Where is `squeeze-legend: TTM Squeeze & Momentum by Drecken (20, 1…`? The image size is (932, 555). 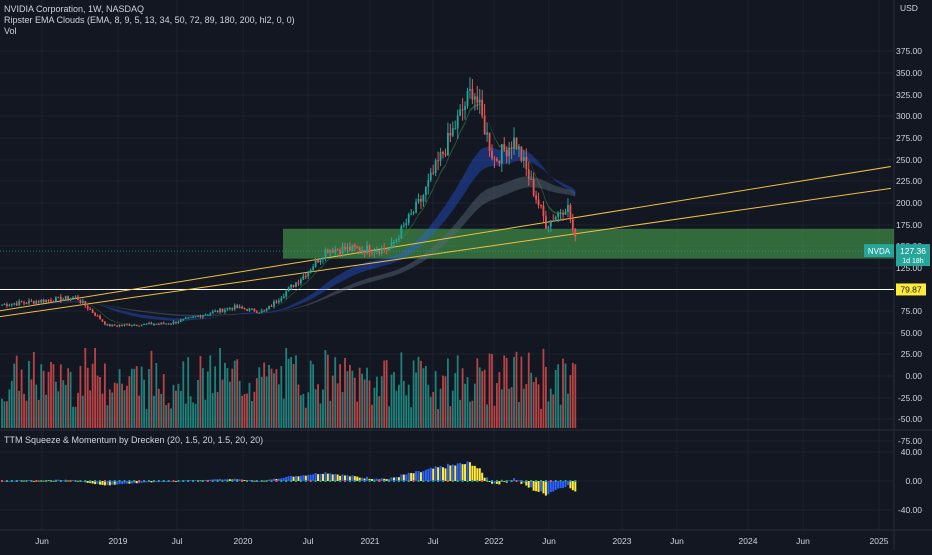
squeeze-legend: TTM Squeeze & Momentum by Drecken (20, 1… is located at coordinates (134, 440).